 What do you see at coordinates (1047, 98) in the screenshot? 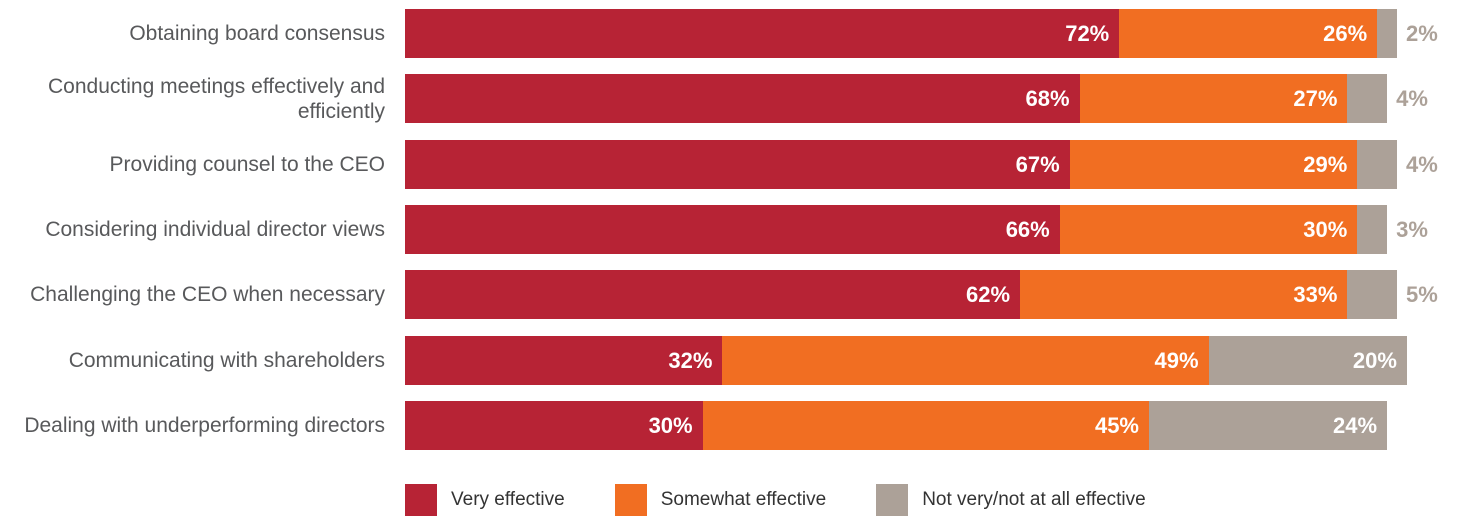
I see `data-label: 68%` at bounding box center [1047, 98].